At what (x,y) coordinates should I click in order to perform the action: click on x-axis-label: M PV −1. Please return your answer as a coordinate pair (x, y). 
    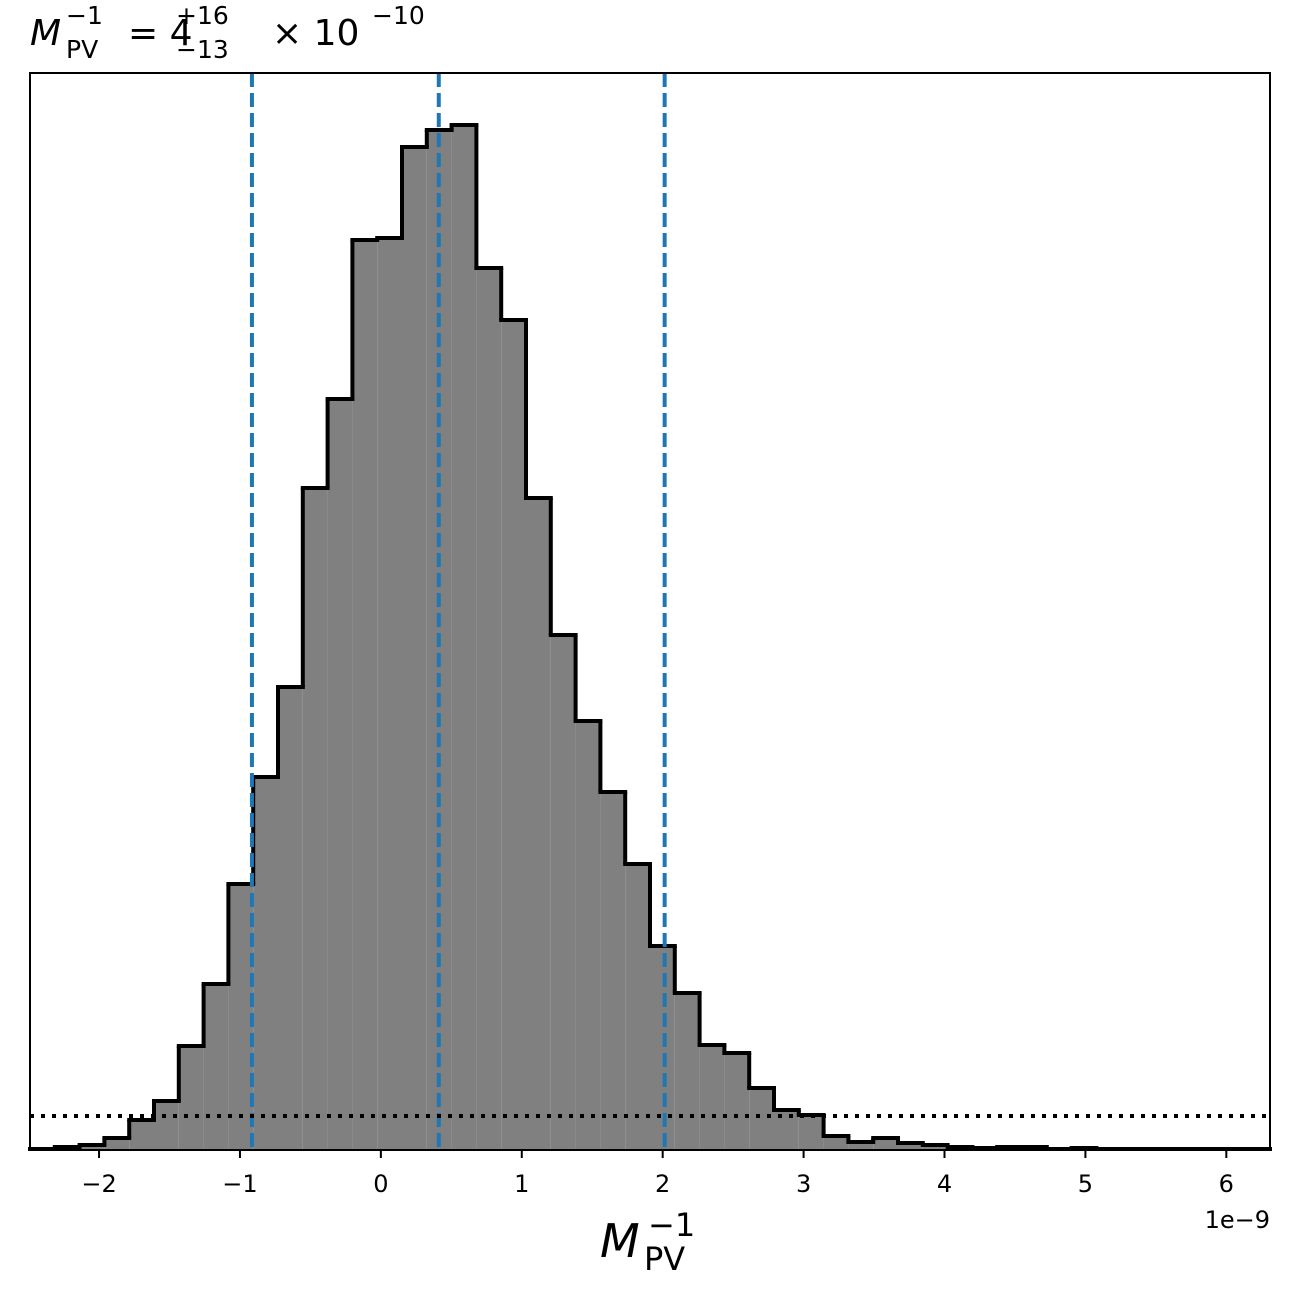
    Looking at the image, I should click on (650, 1243).